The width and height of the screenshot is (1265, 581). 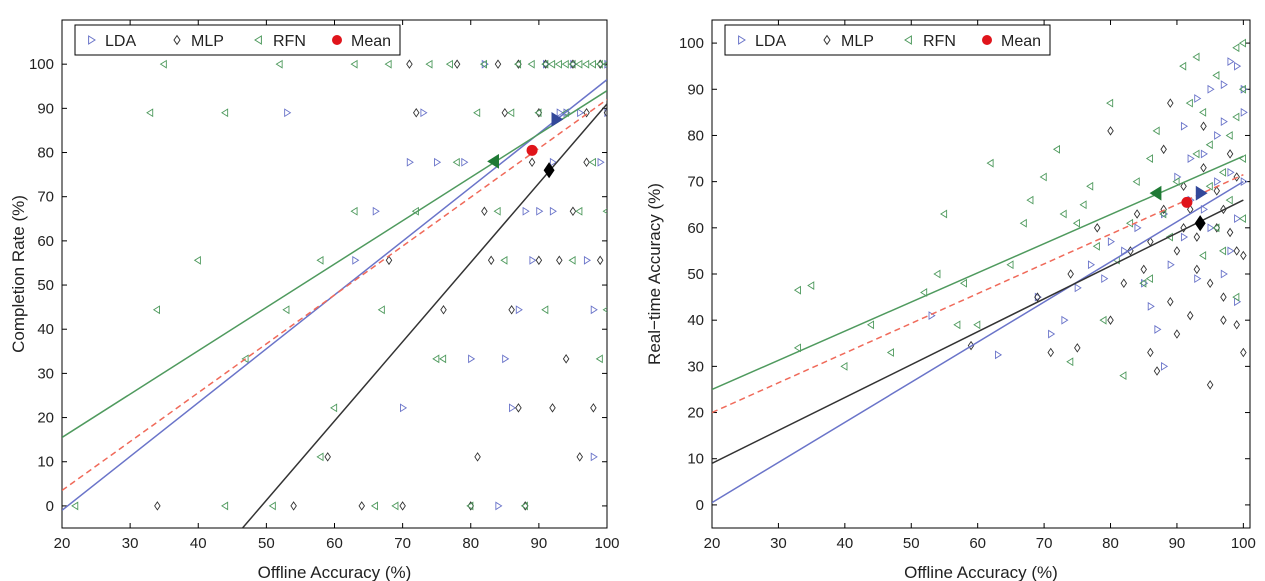 I want to click on x-tick-label: 90, so click(x=1177, y=543).